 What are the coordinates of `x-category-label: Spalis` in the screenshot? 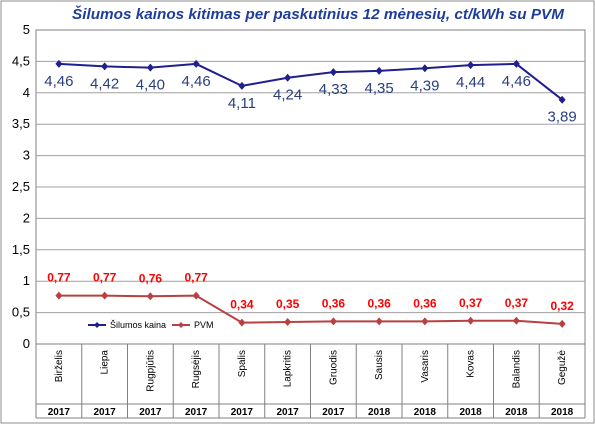 It's located at (242, 363).